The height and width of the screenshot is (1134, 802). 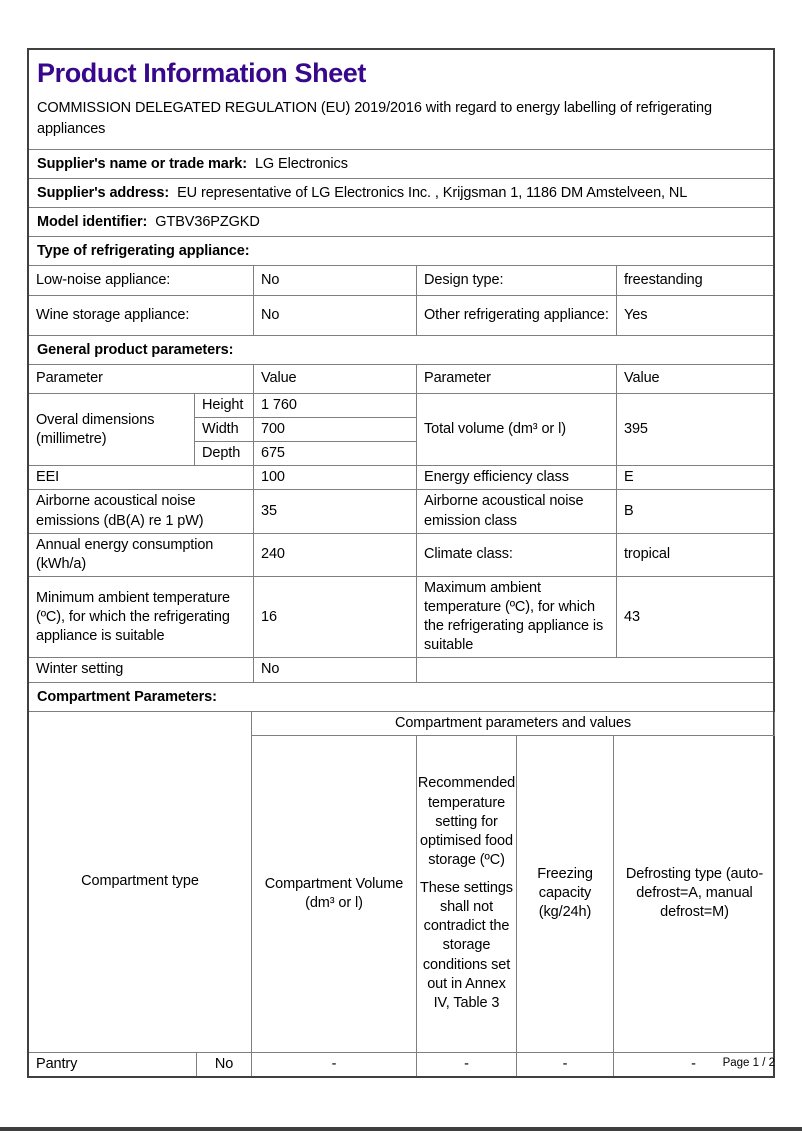 What do you see at coordinates (663, 279) in the screenshot?
I see `value-cell: freestanding` at bounding box center [663, 279].